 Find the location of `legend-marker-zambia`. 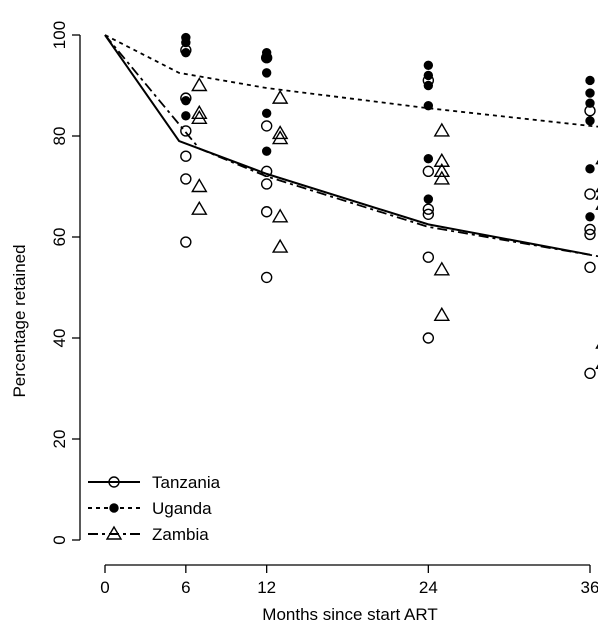

legend-marker-zambia is located at coordinates (114, 532).